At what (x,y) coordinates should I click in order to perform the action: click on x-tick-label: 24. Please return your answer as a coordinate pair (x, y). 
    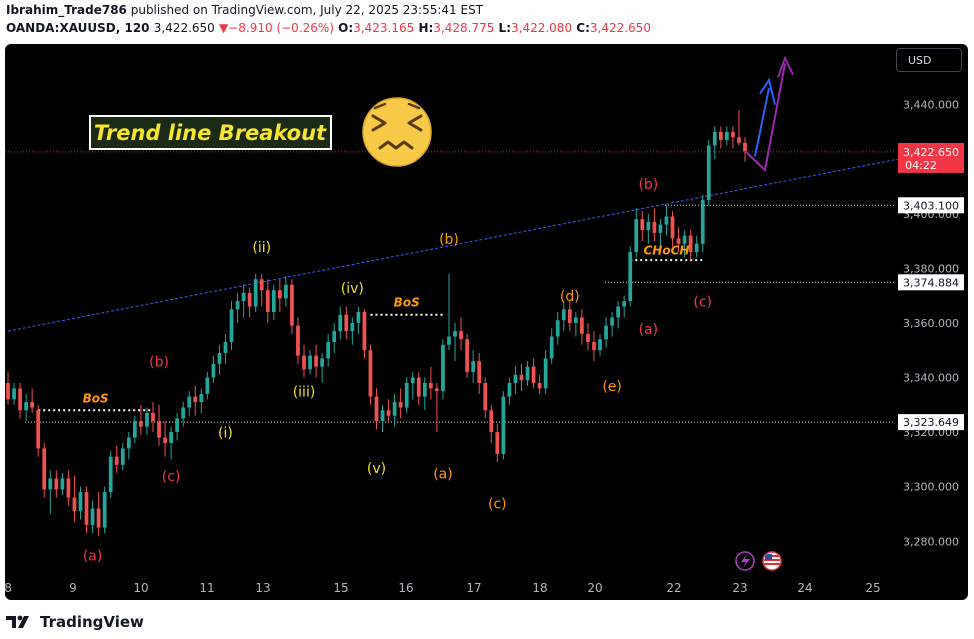
    Looking at the image, I should click on (804, 588).